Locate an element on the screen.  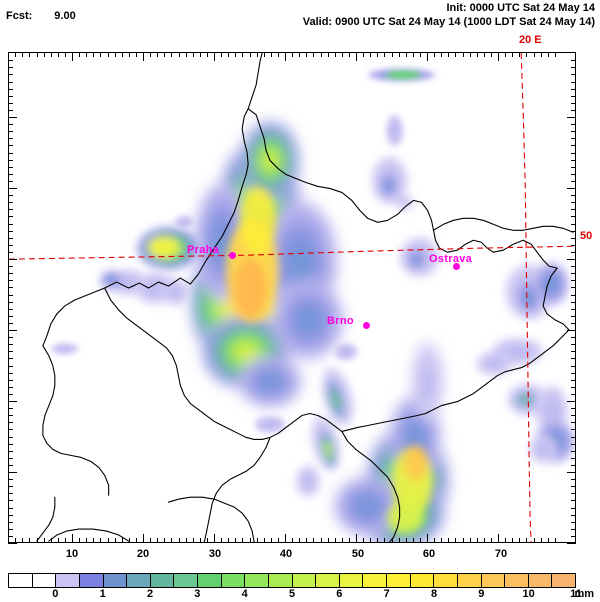
init-time-text: Init: 0000 UTC Sat 24 May 14 is located at coordinates (520, 8).